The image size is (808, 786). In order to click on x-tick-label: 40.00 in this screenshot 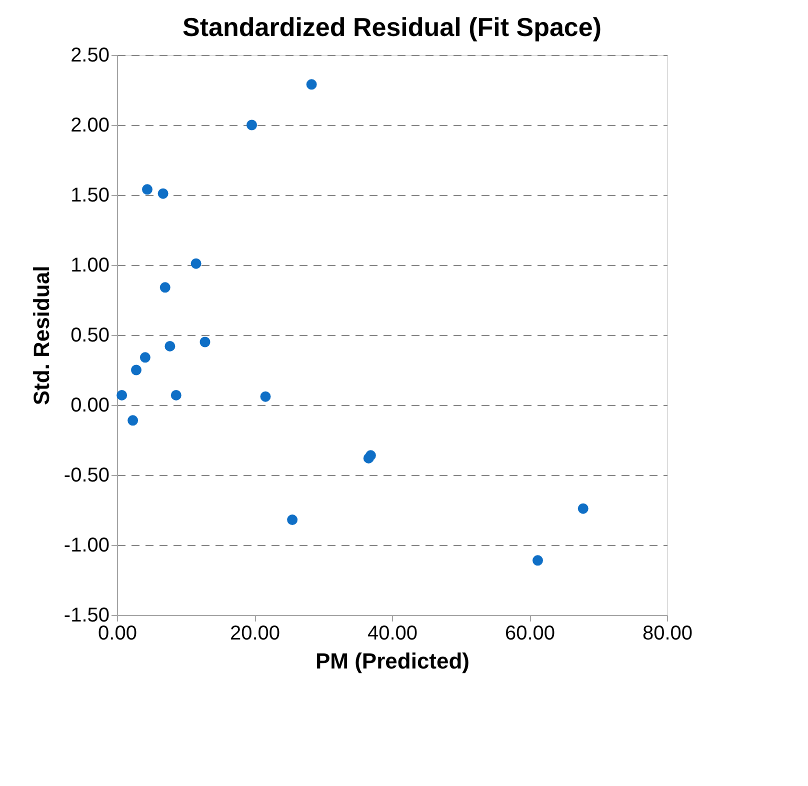, I will do `click(392, 633)`.